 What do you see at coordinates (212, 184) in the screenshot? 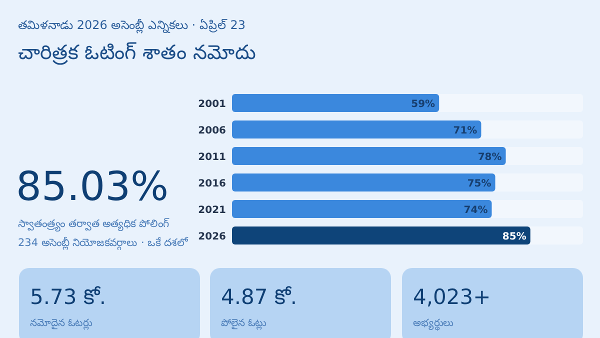
I see `y-tick-label: 2016` at bounding box center [212, 184].